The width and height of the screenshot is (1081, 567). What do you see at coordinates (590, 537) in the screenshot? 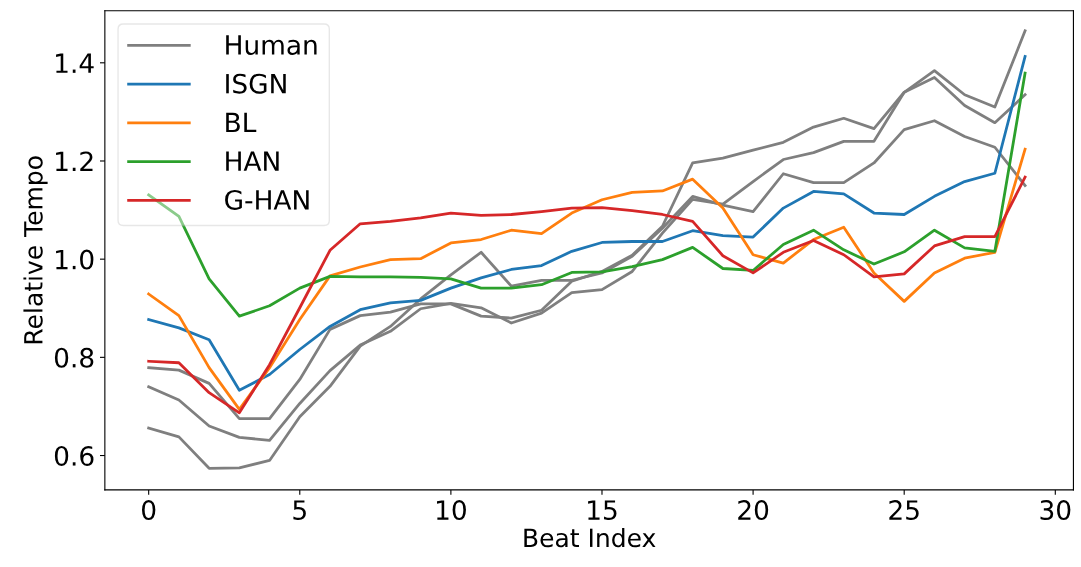
I see `x-axis-title: Beat Index` at bounding box center [590, 537].